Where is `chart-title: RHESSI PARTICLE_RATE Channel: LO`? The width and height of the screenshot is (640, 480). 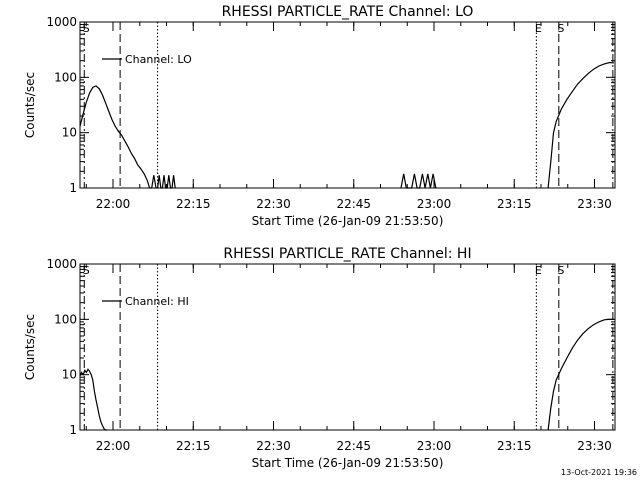
chart-title: RHESSI PARTICLE_RATE Channel: LO is located at coordinates (348, 12).